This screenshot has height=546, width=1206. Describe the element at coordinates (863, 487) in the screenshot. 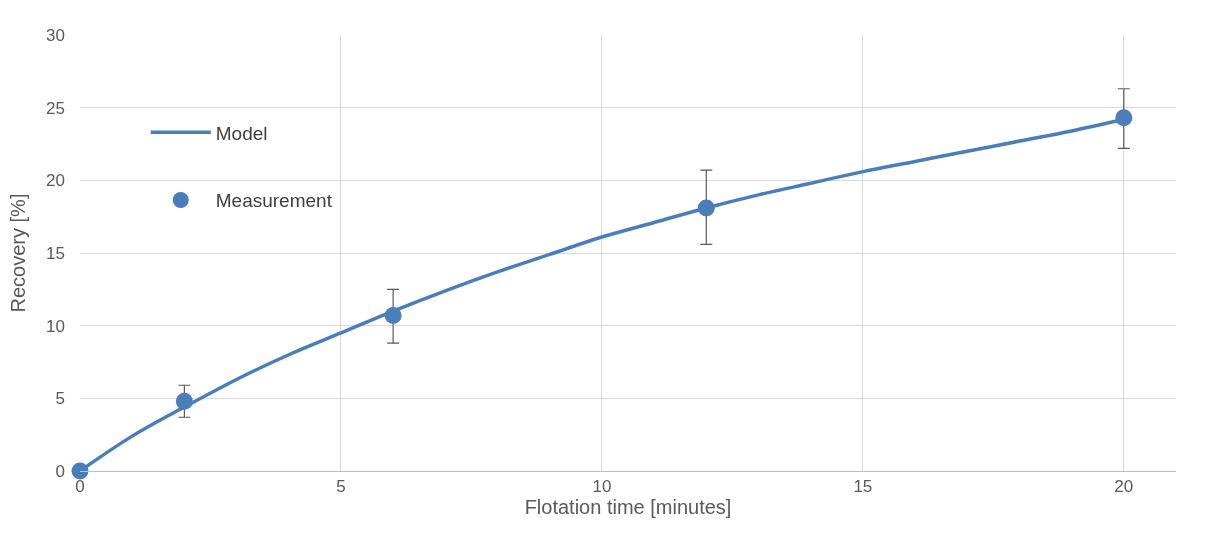

I see `x-tick-label: 15` at that location.